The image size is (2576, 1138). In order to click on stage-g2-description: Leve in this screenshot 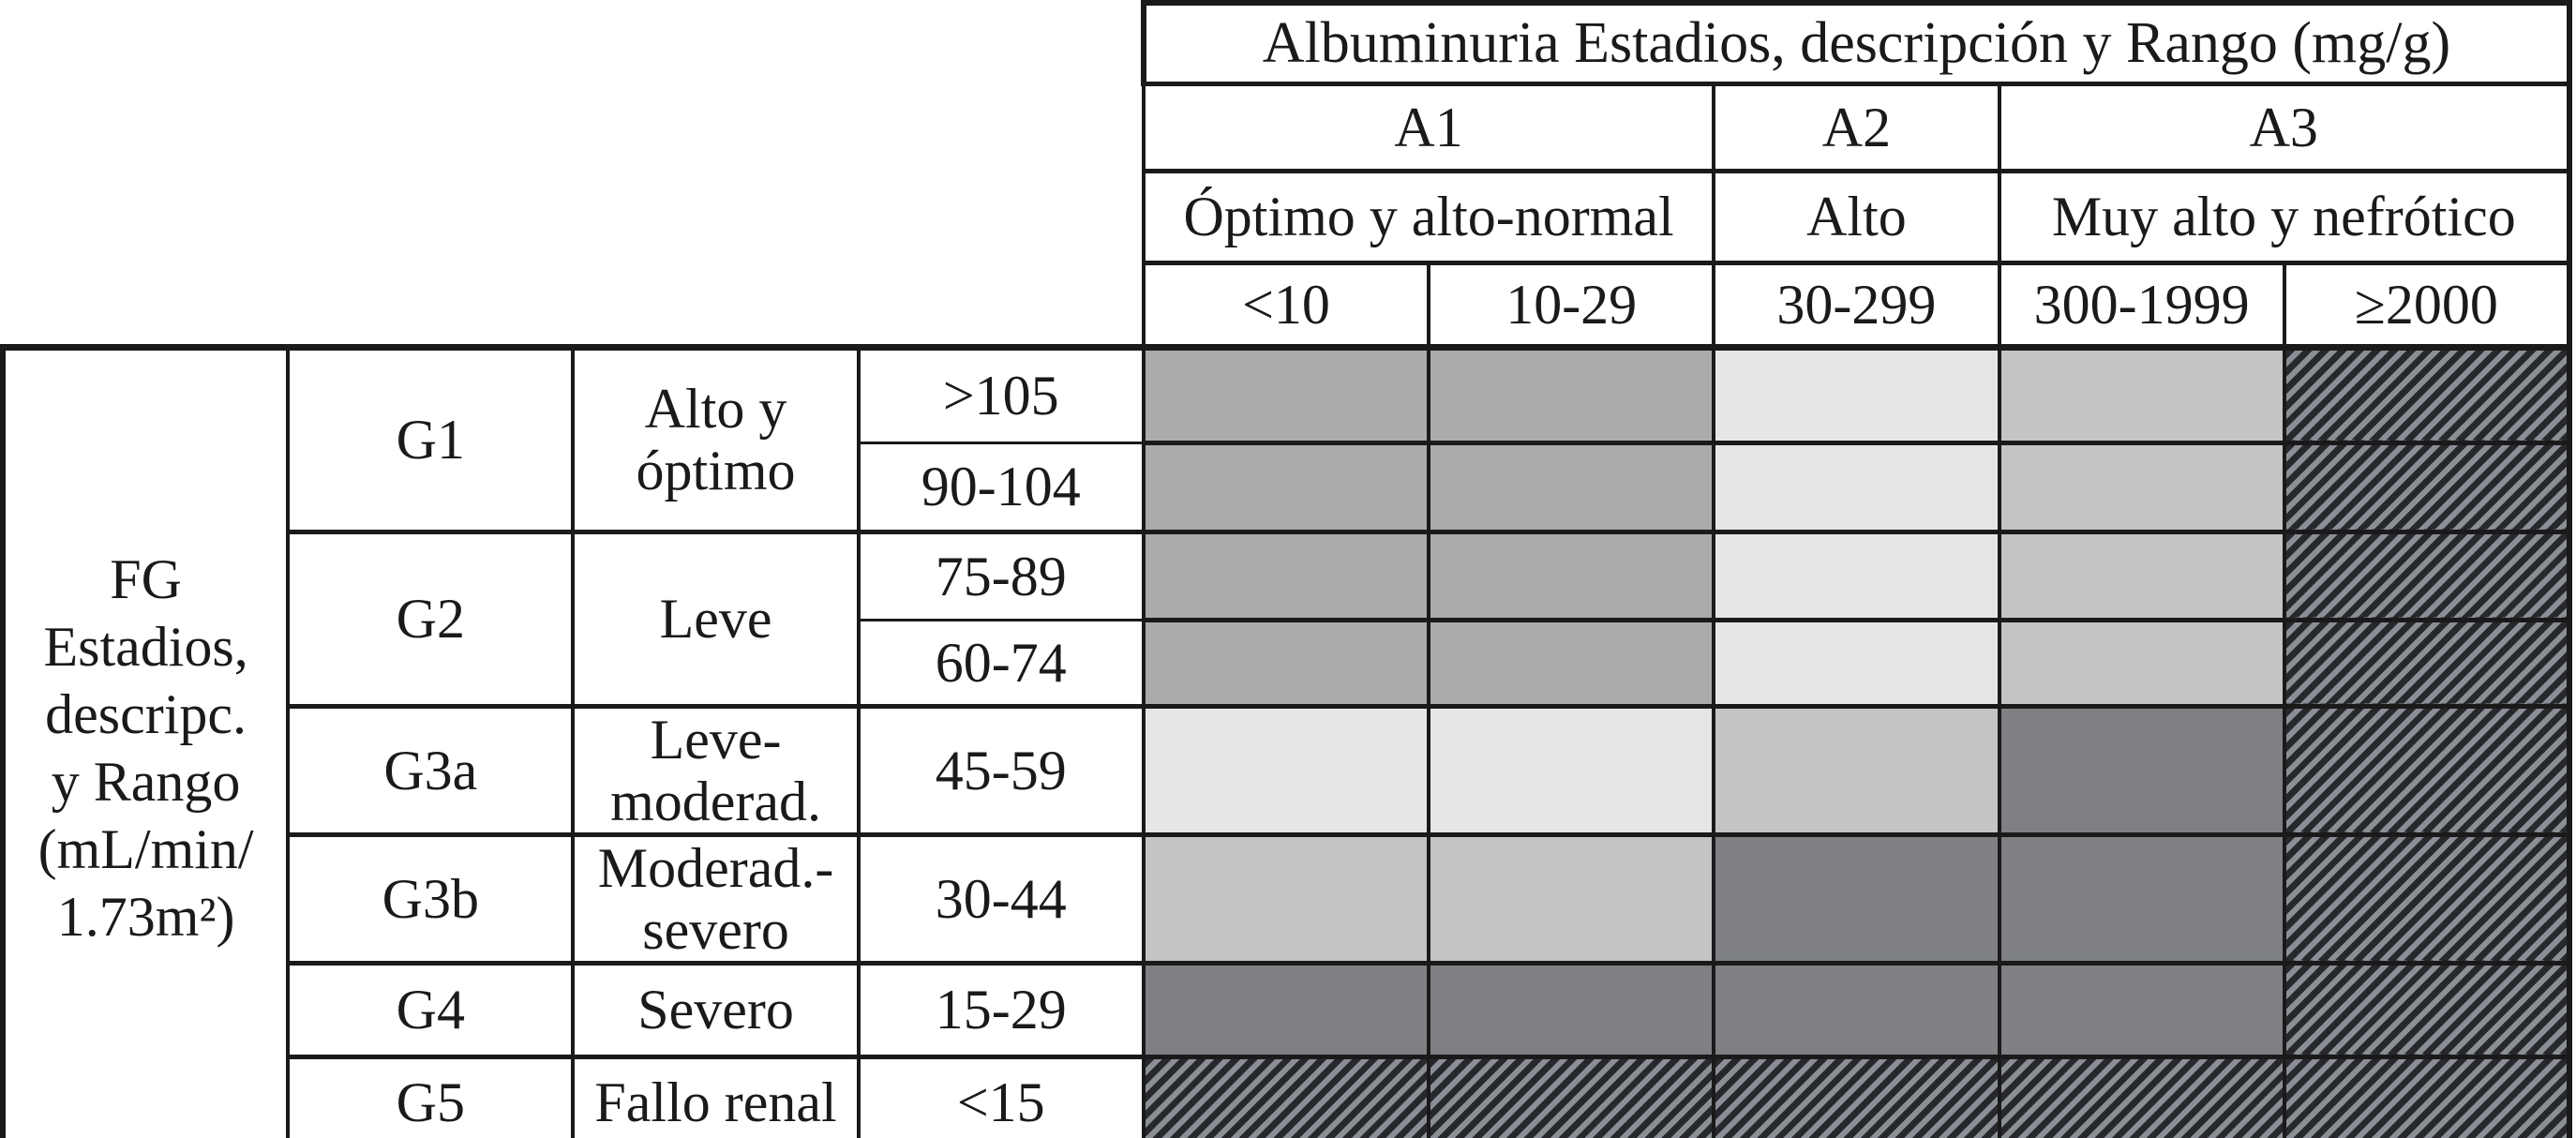, I will do `click(716, 619)`.